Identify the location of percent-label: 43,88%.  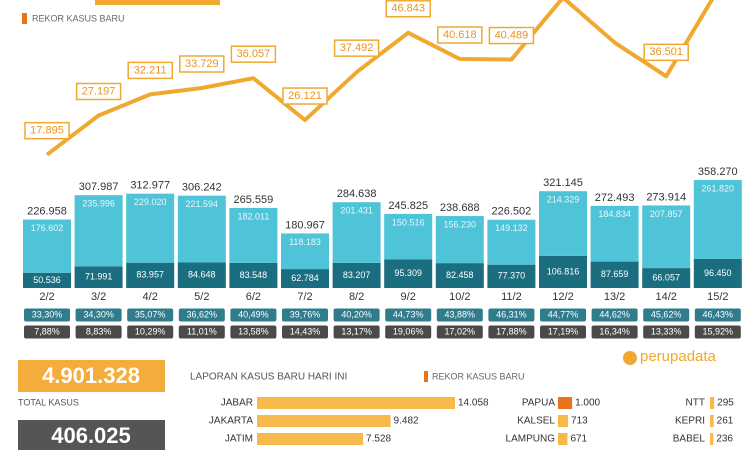
(460, 314).